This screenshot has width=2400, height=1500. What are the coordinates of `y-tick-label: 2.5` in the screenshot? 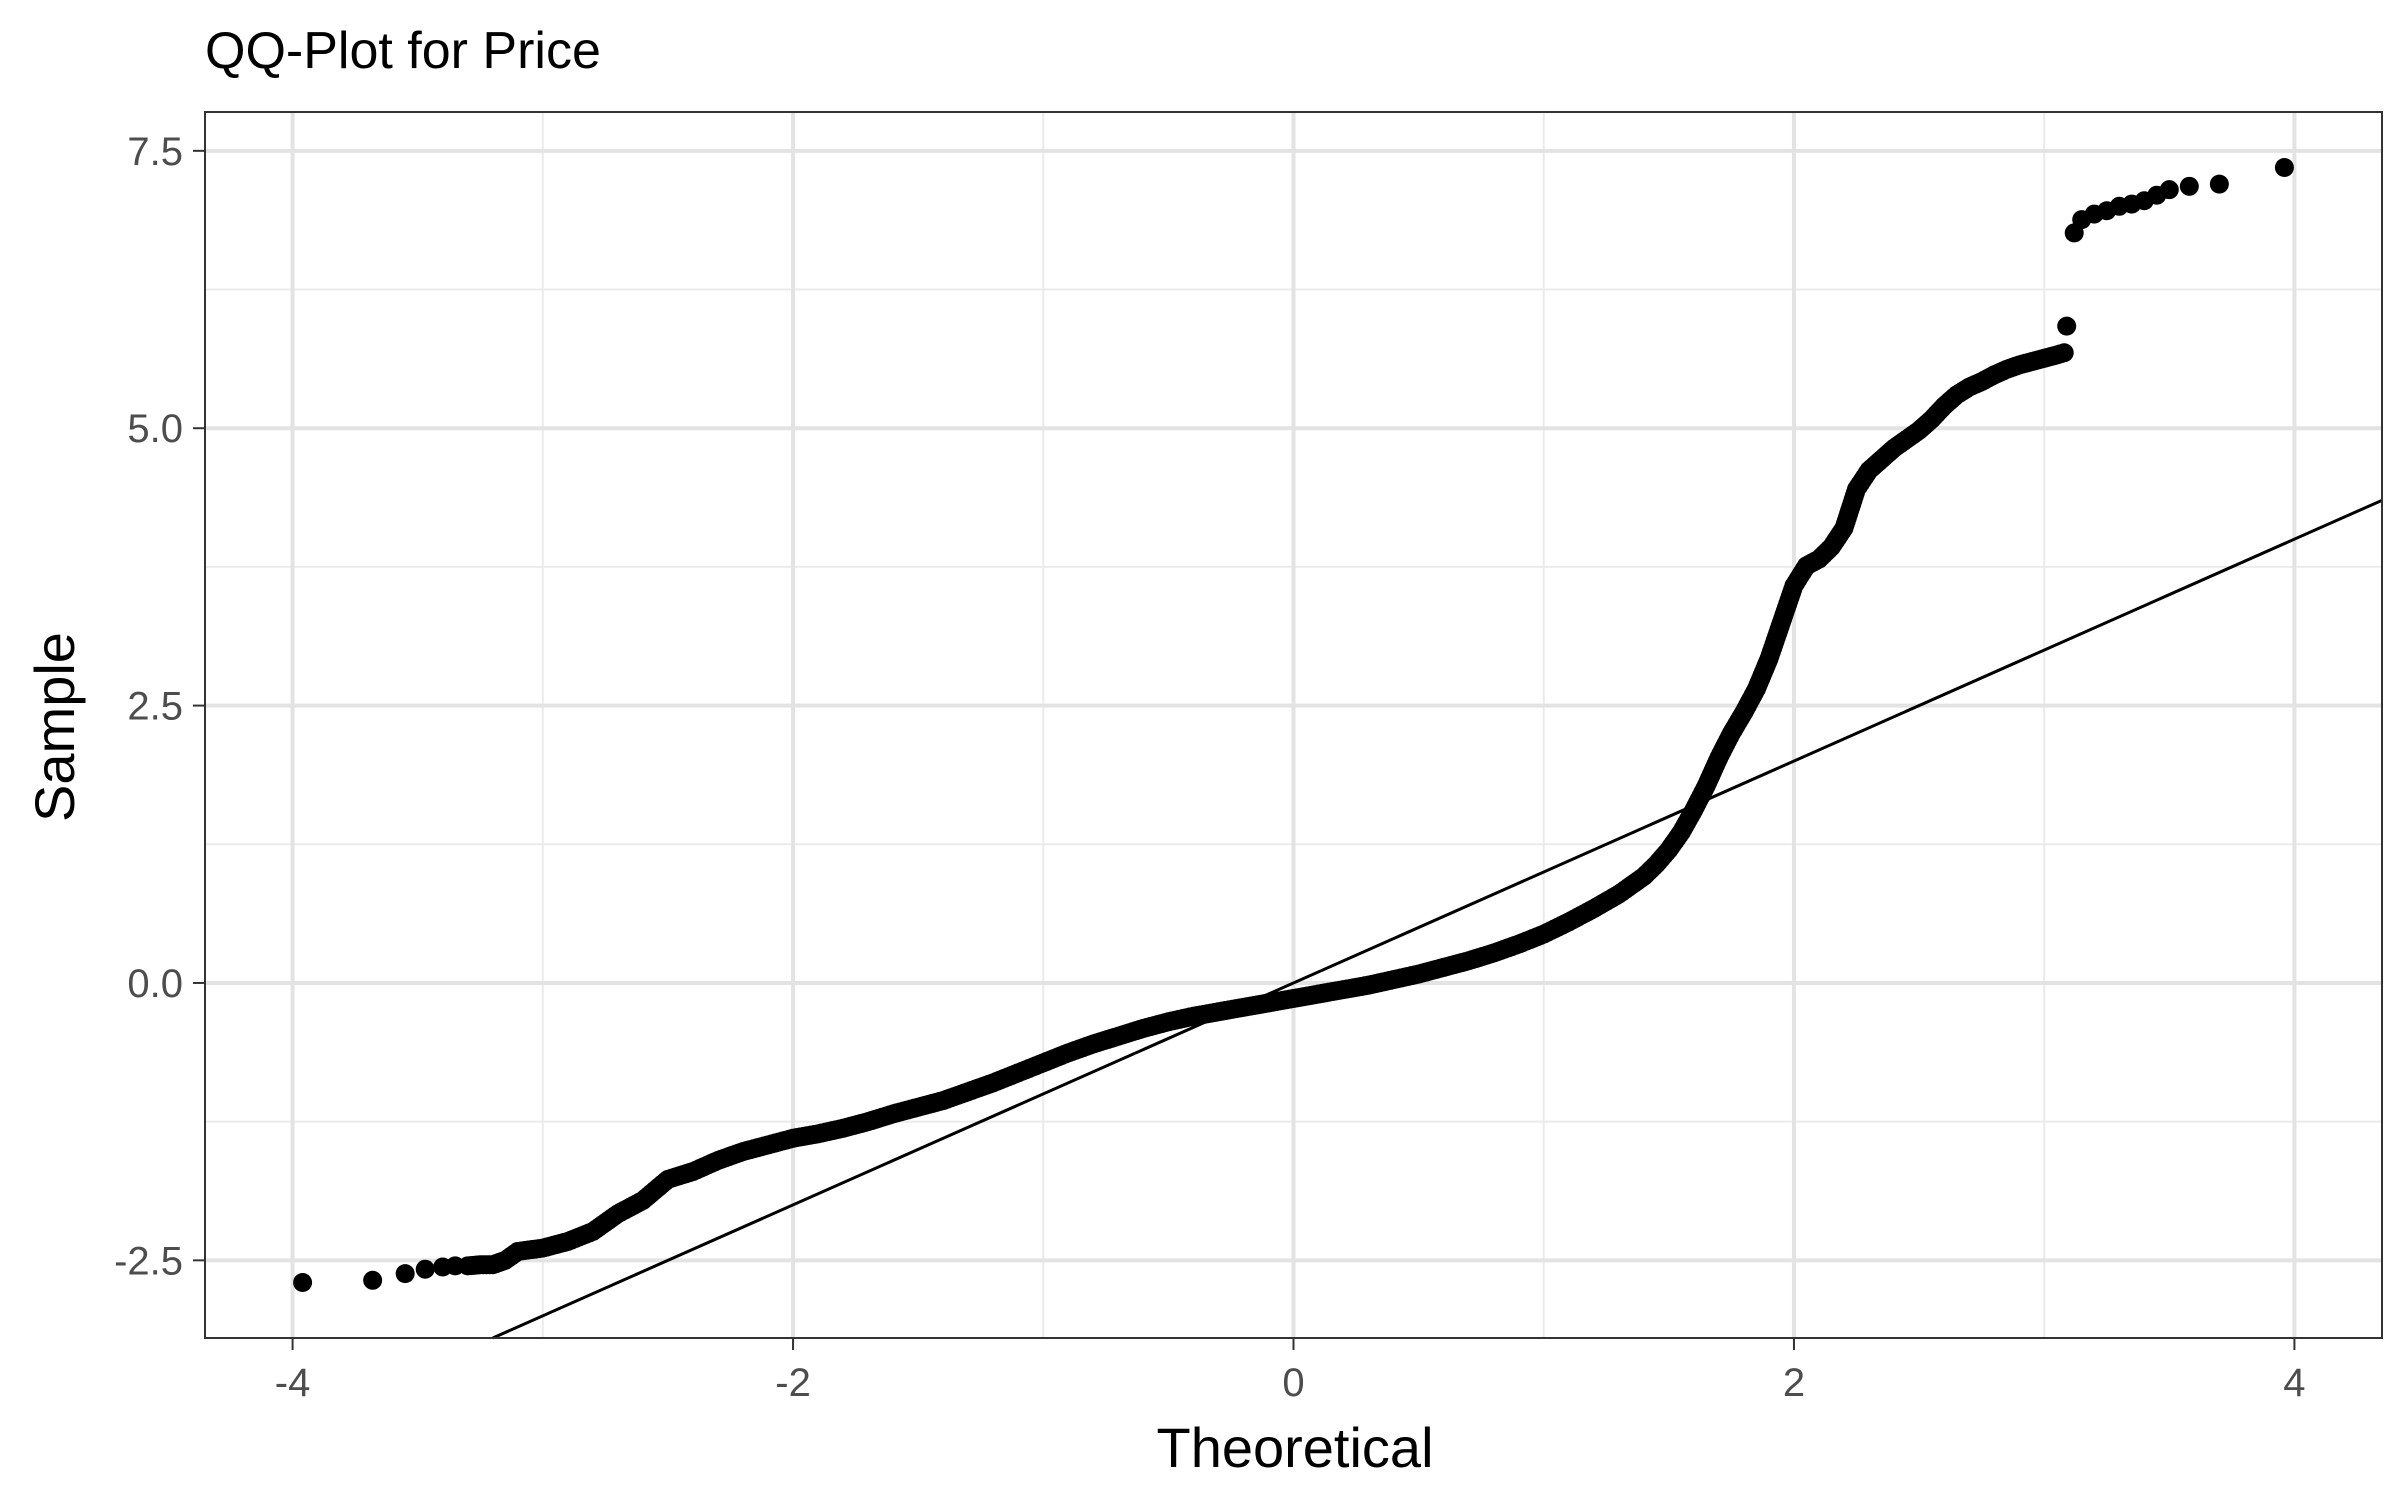 It's located at (155, 707).